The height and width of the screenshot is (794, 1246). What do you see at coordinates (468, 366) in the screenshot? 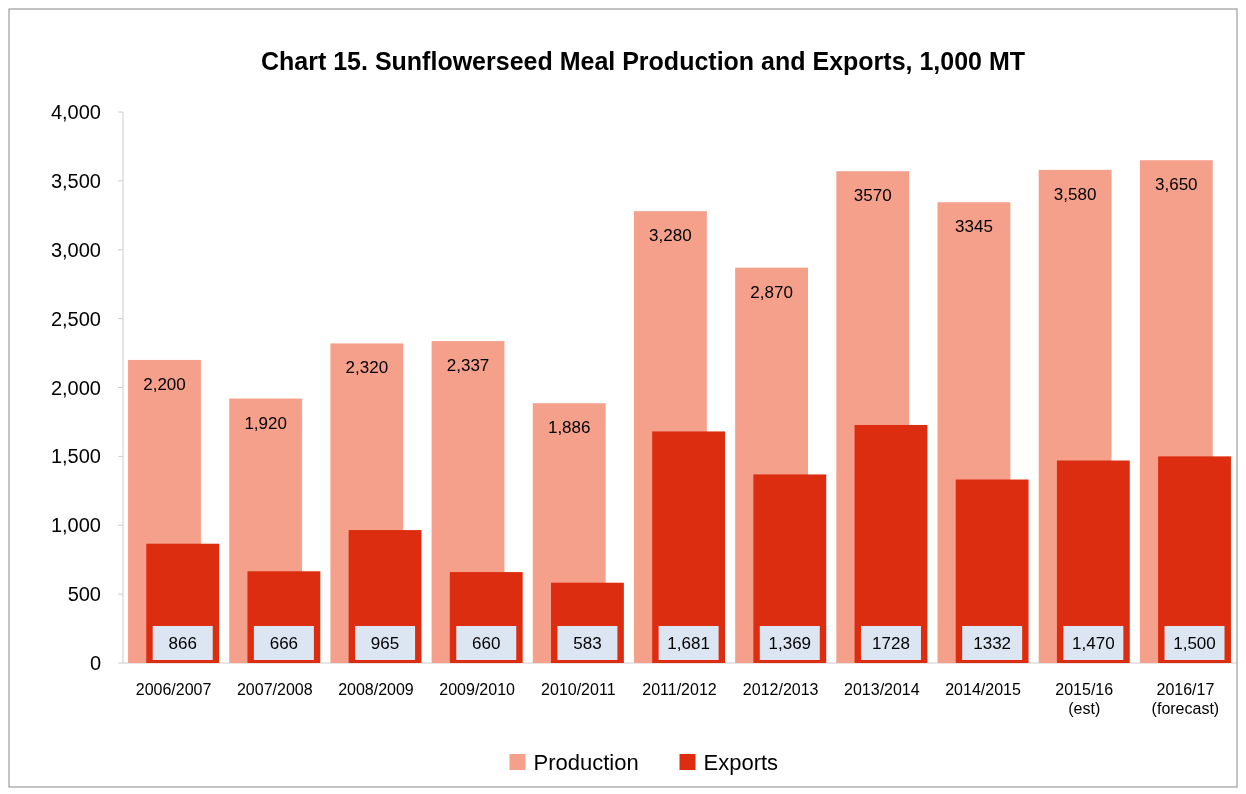
I see `data-label: 2,337` at bounding box center [468, 366].